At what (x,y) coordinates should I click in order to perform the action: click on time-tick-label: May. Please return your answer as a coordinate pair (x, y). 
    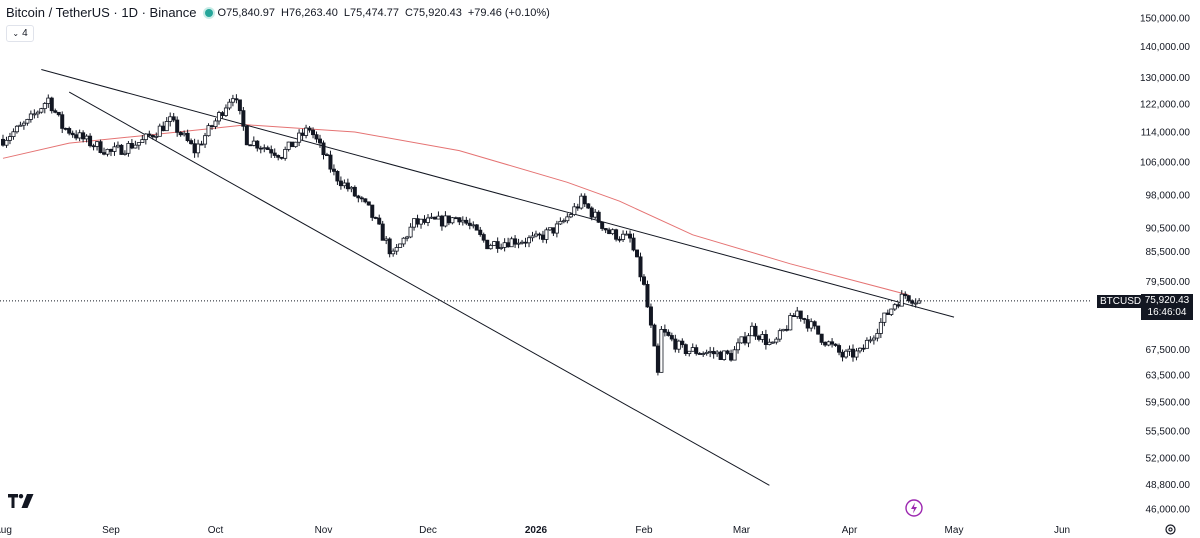
    Looking at the image, I should click on (954, 530).